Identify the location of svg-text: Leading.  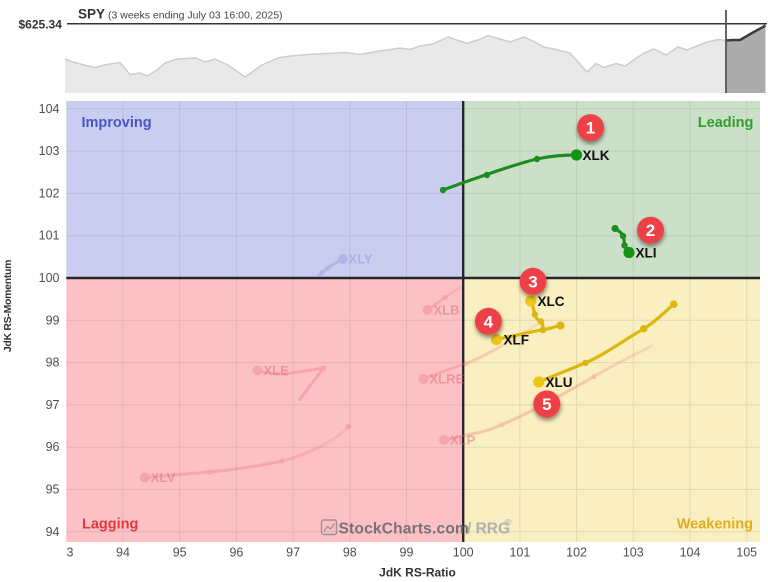
(726, 123).